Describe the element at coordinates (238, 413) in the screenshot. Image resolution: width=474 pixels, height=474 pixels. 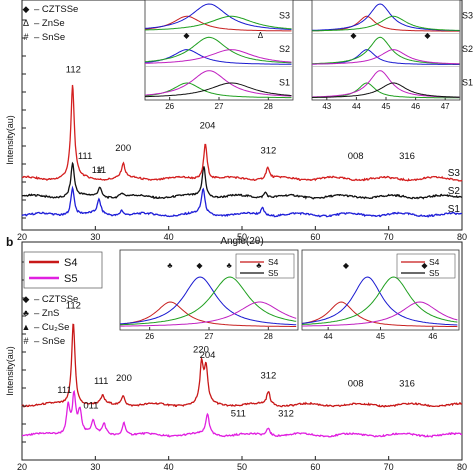
I see `peak-label: 511` at that location.